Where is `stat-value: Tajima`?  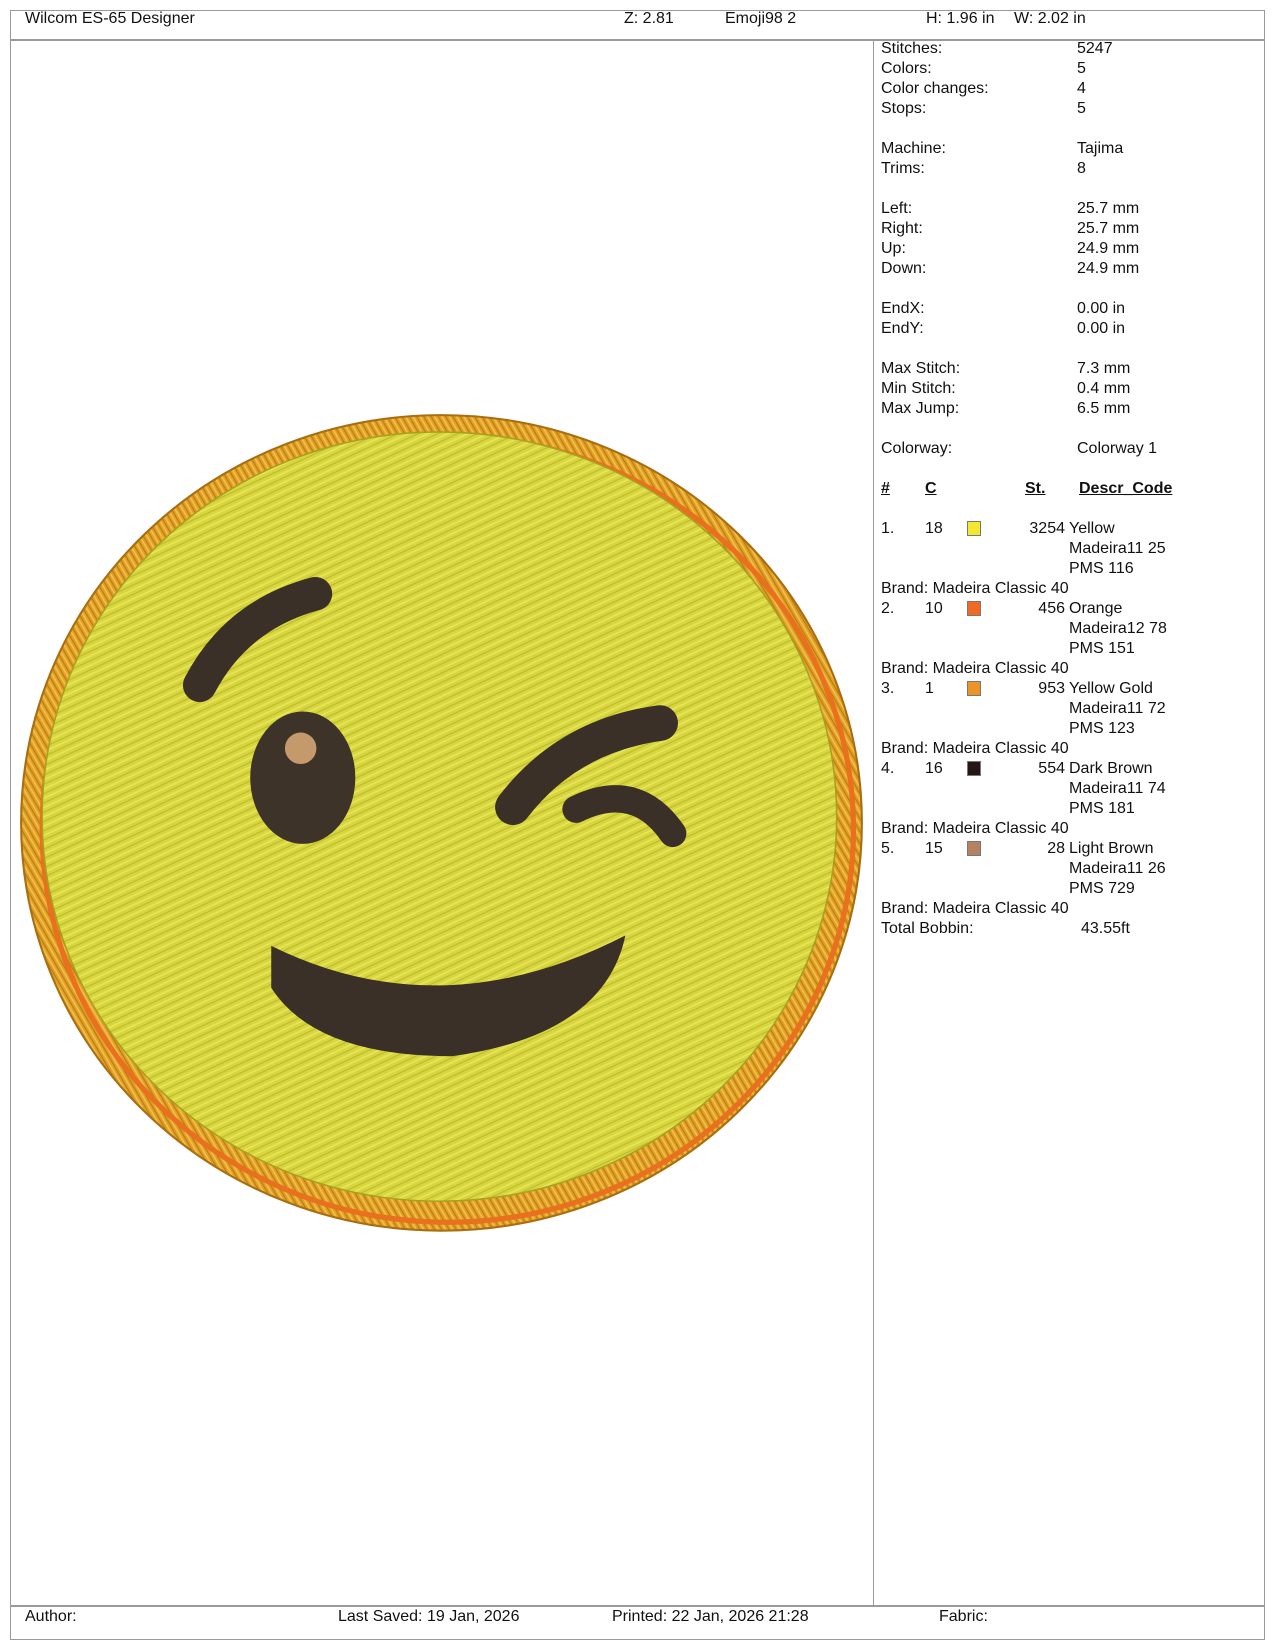
stat-value: Tajima is located at coordinates (1100, 148).